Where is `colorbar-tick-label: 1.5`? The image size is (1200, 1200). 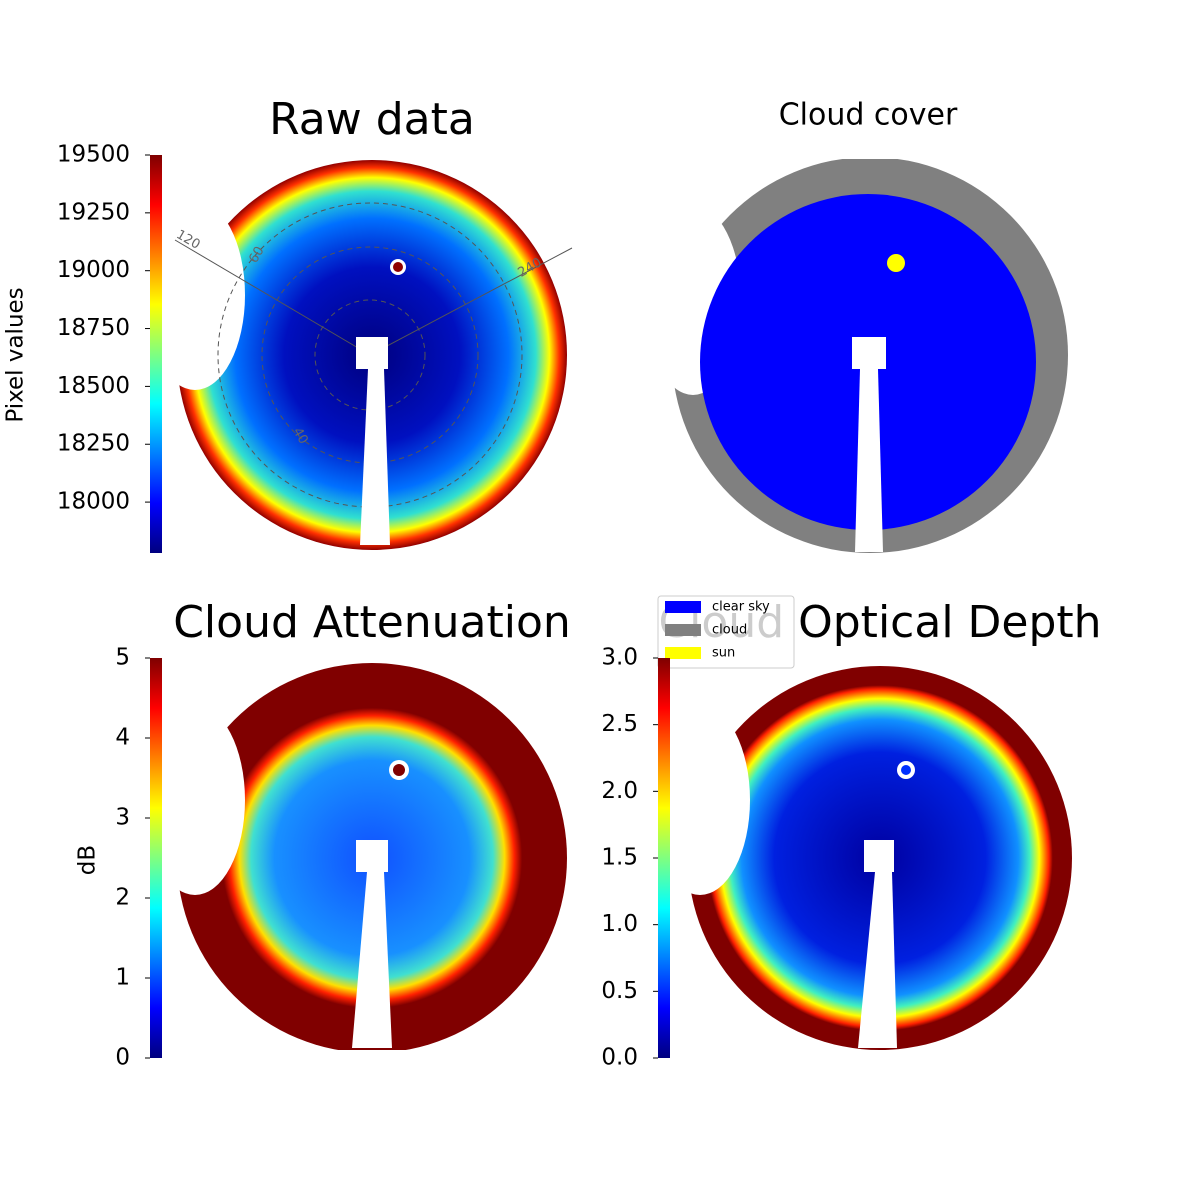 colorbar-tick-label: 1.5 is located at coordinates (619, 858).